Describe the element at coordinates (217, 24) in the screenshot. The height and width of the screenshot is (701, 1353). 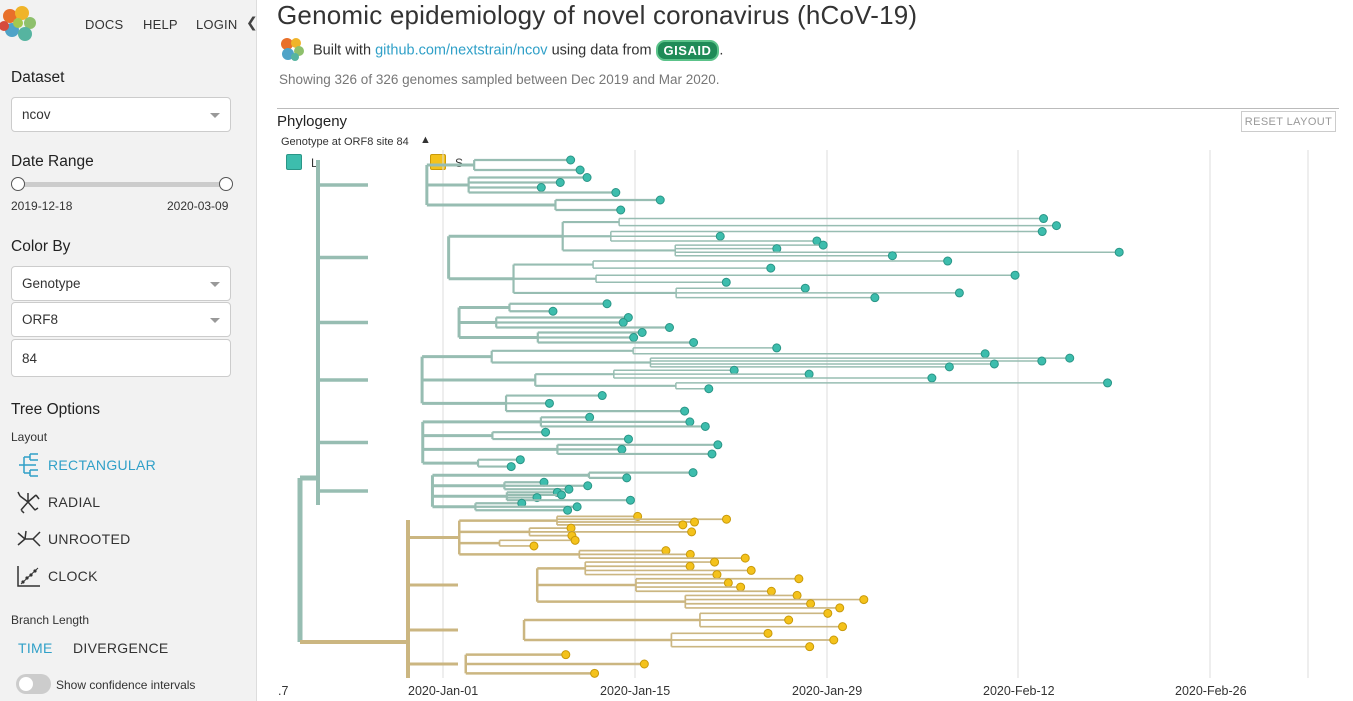
I see `login-link: LOGIN` at that location.